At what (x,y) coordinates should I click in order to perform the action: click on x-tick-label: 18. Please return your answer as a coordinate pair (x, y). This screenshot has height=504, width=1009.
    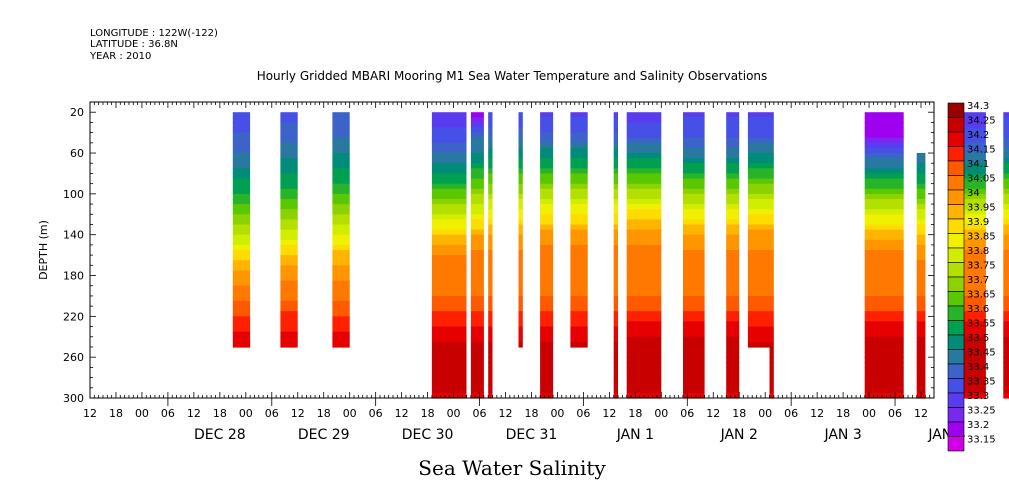
    Looking at the image, I should click on (324, 413).